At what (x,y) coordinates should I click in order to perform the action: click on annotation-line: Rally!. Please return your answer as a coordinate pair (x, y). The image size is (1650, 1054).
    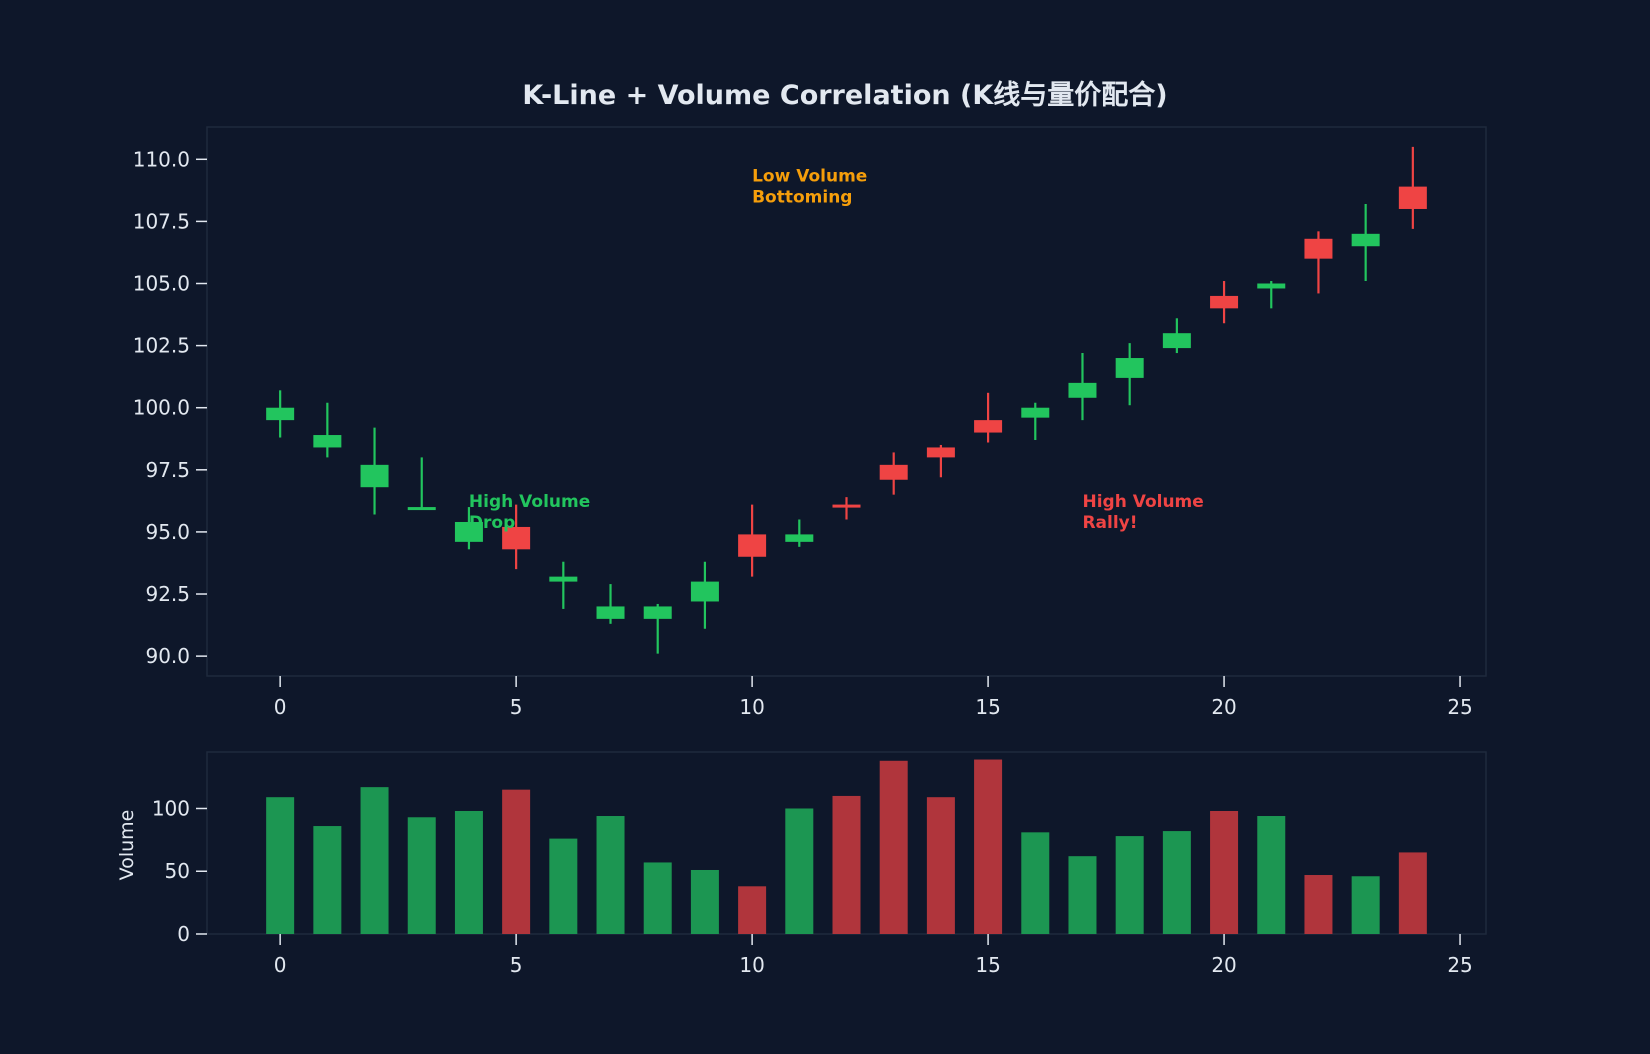
    Looking at the image, I should click on (1109, 523).